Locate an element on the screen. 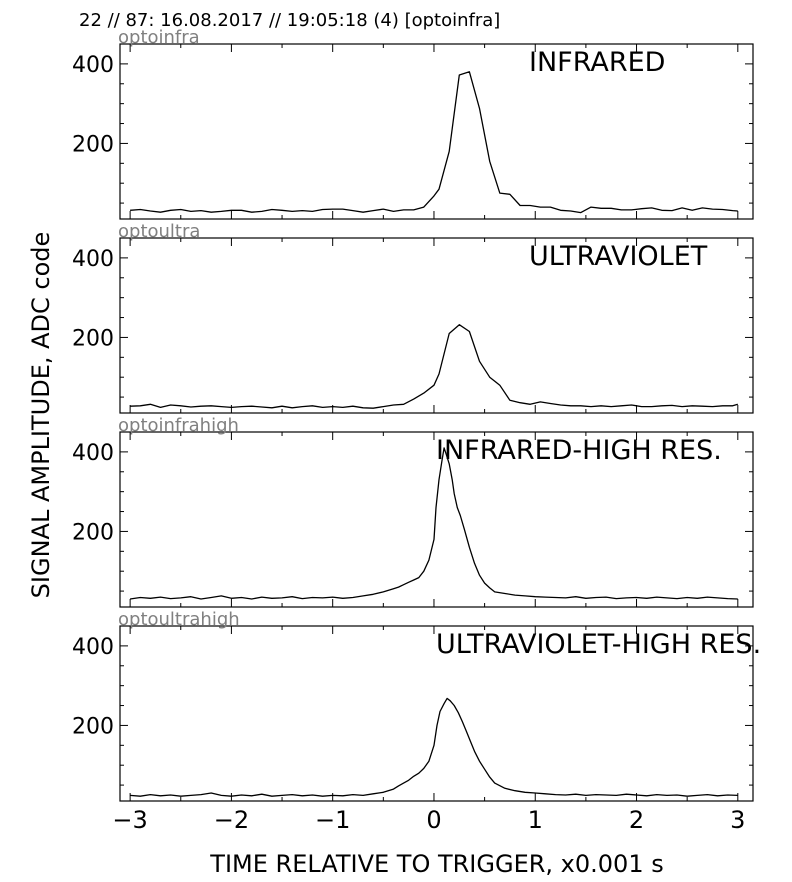 The image size is (792, 882). signal-line-optoinfra is located at coordinates (434, 142).